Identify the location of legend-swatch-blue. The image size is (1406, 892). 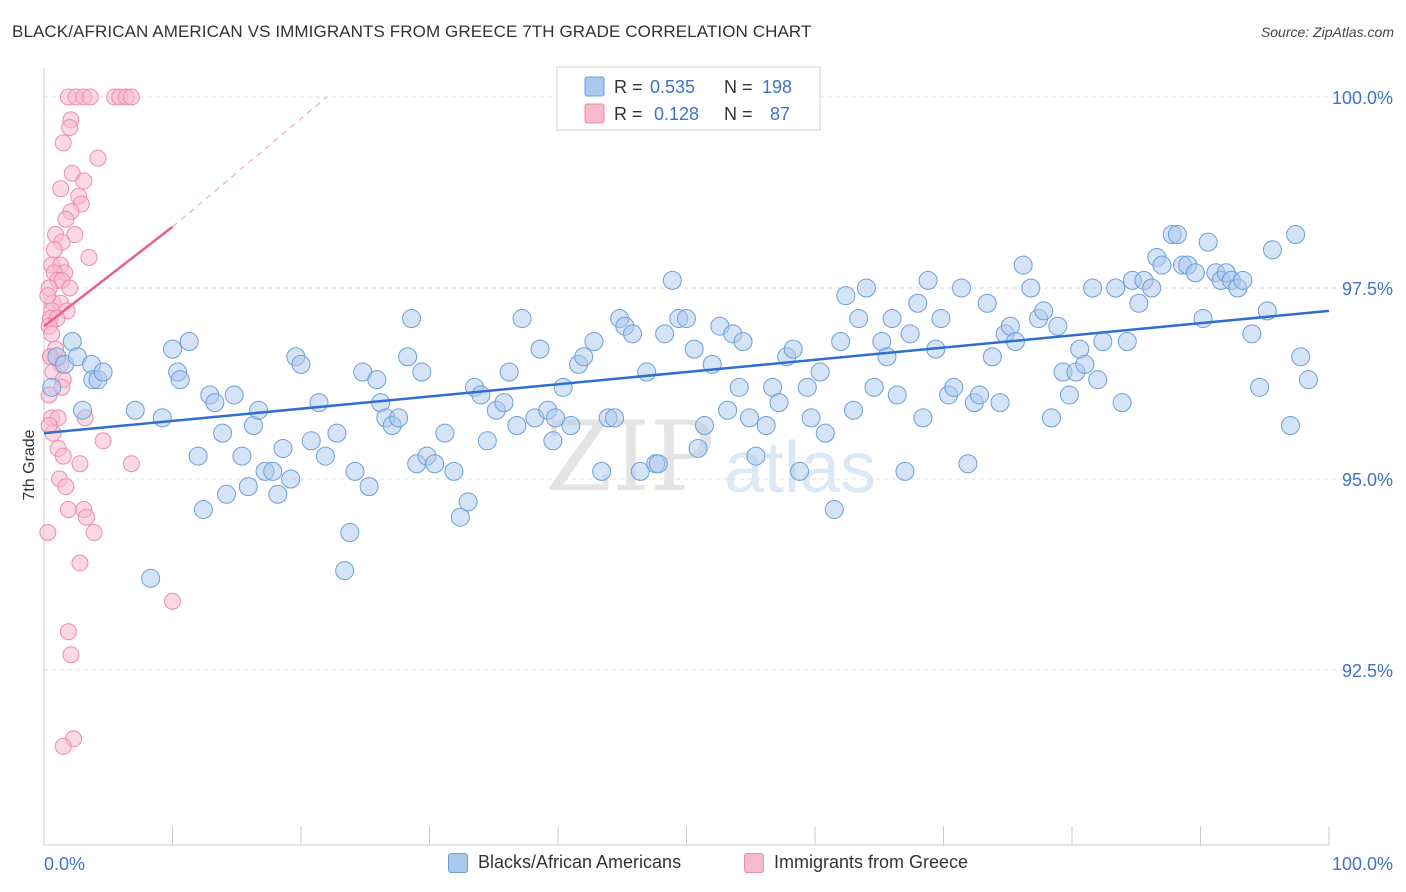
(594, 86).